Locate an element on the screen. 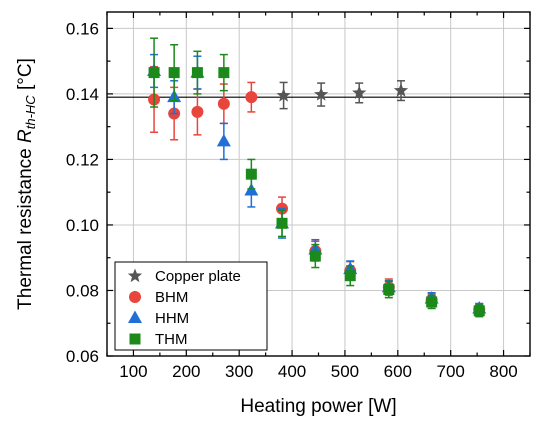 This screenshot has height=427, width=550. x-tick-label: 100 is located at coordinates (133, 371).